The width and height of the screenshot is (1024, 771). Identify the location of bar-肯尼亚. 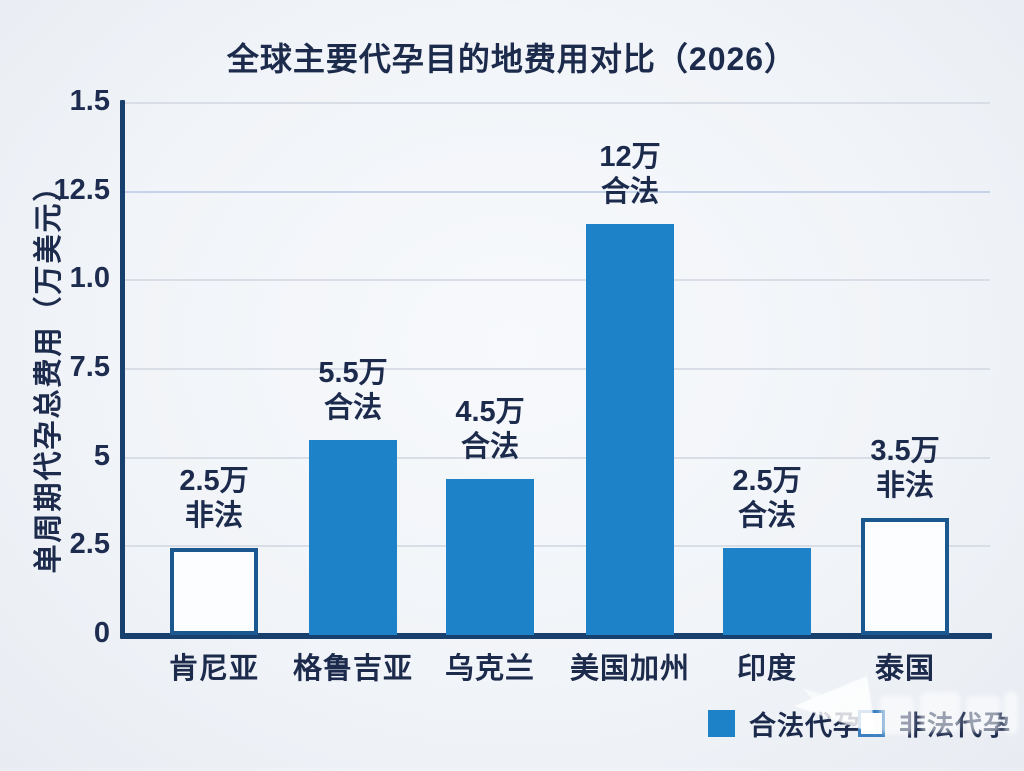
(214, 591).